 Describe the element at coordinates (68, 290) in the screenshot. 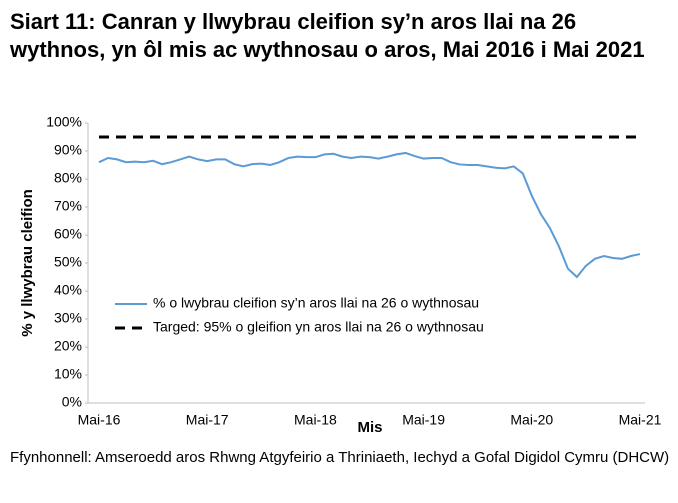

I see `y-tick-label: 40%` at that location.